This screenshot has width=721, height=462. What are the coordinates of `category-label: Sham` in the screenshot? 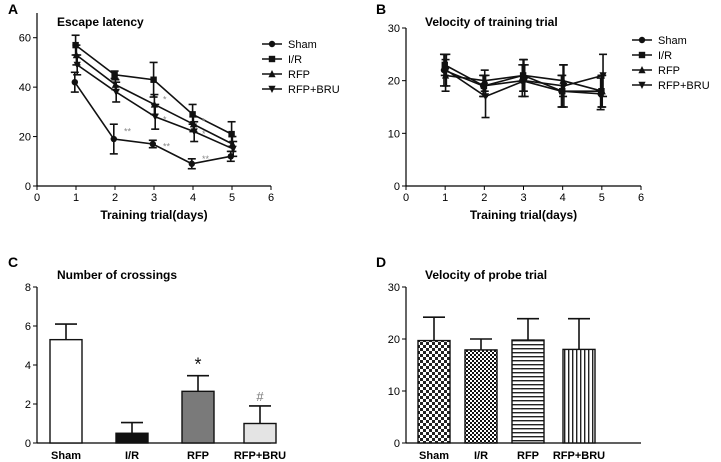 It's located at (434, 456).